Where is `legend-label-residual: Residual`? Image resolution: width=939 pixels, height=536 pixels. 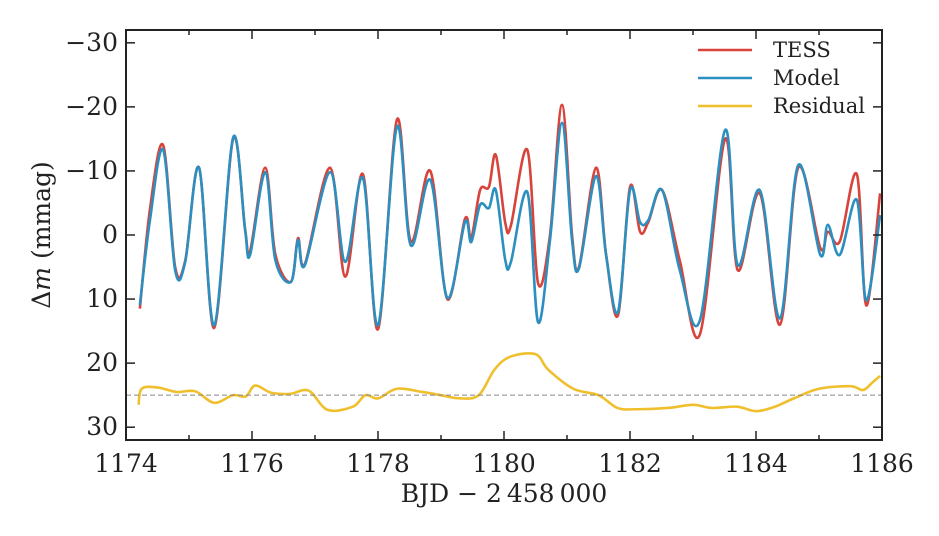
legend-label-residual: Residual is located at coordinates (819, 106).